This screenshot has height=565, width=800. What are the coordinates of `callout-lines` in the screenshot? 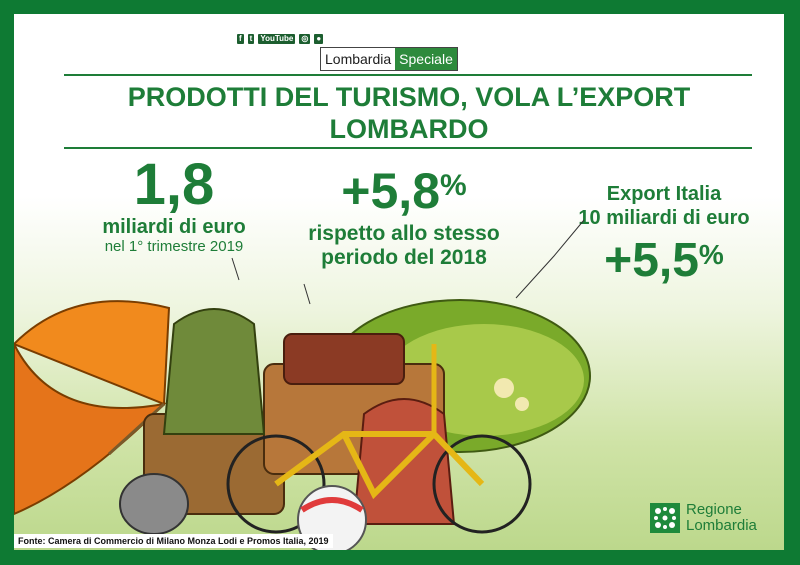 It's located at (408, 262).